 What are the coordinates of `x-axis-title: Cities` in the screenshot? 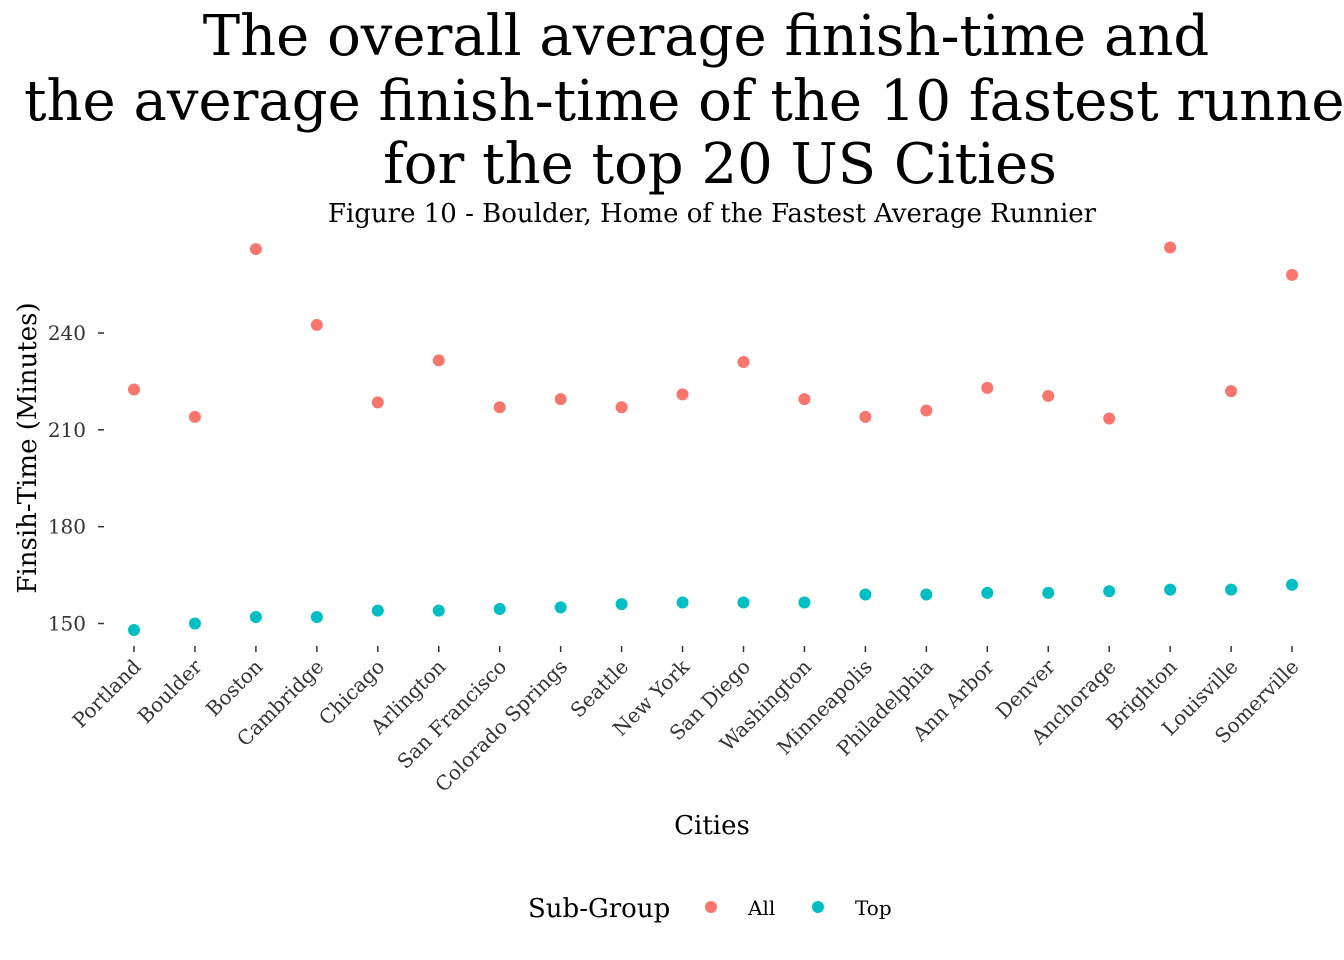 It's located at (712, 826).